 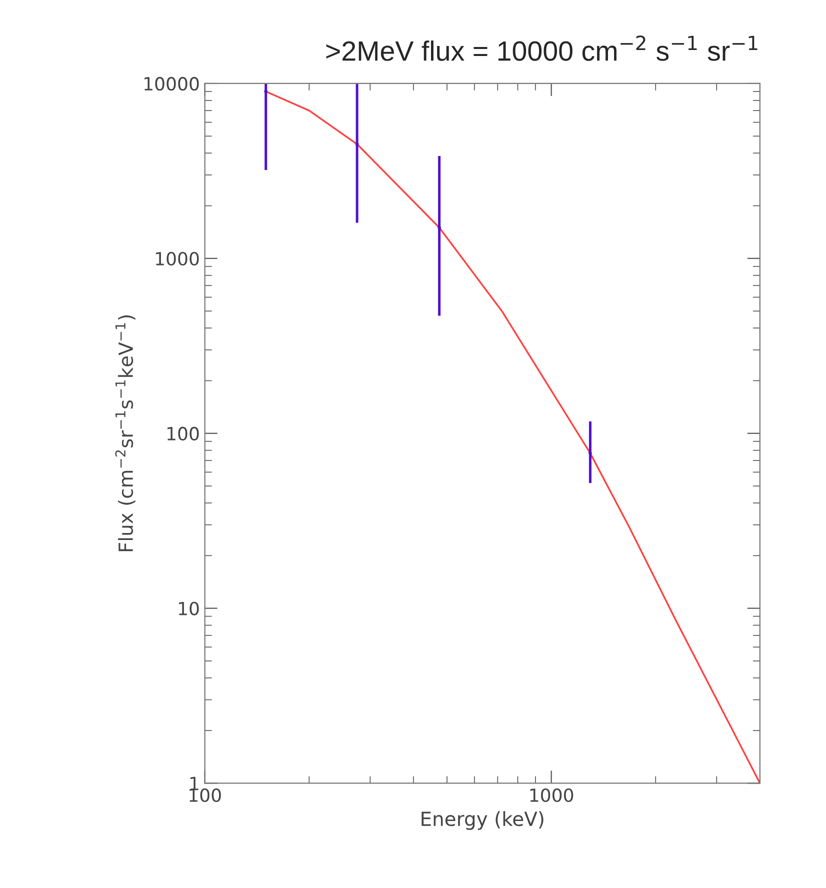 What do you see at coordinates (542, 48) in the screenshot?
I see `chart-title: >2MeV flux = 10000 cm$^{−2}$ s$^{−1}$ sr$^{−1}$` at bounding box center [542, 48].